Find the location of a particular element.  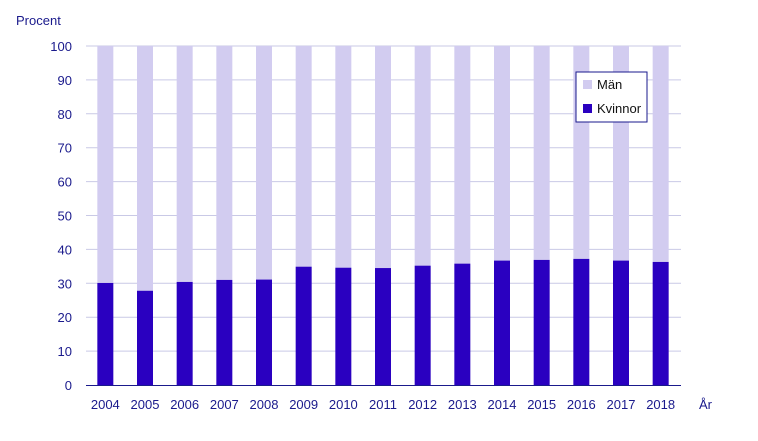

x-tick-label: 2013 is located at coordinates (462, 404).